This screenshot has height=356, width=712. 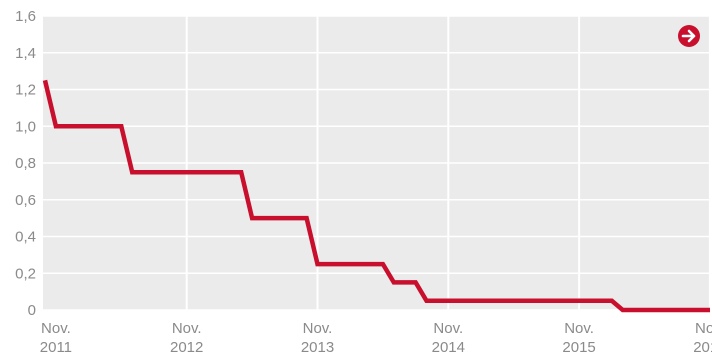 What do you see at coordinates (578, 347) in the screenshot?
I see `x-tick-year: 2015` at bounding box center [578, 347].